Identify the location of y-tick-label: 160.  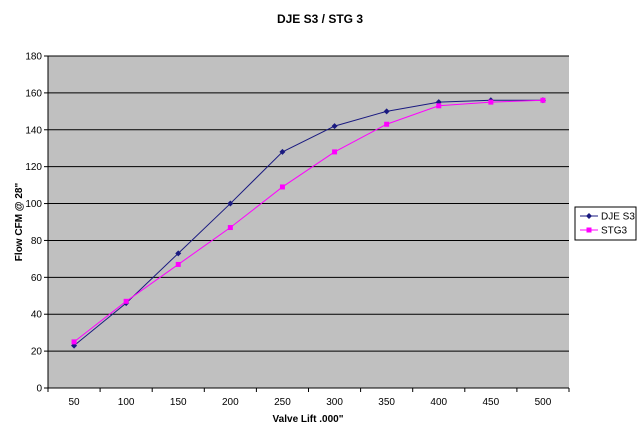
(33, 93).